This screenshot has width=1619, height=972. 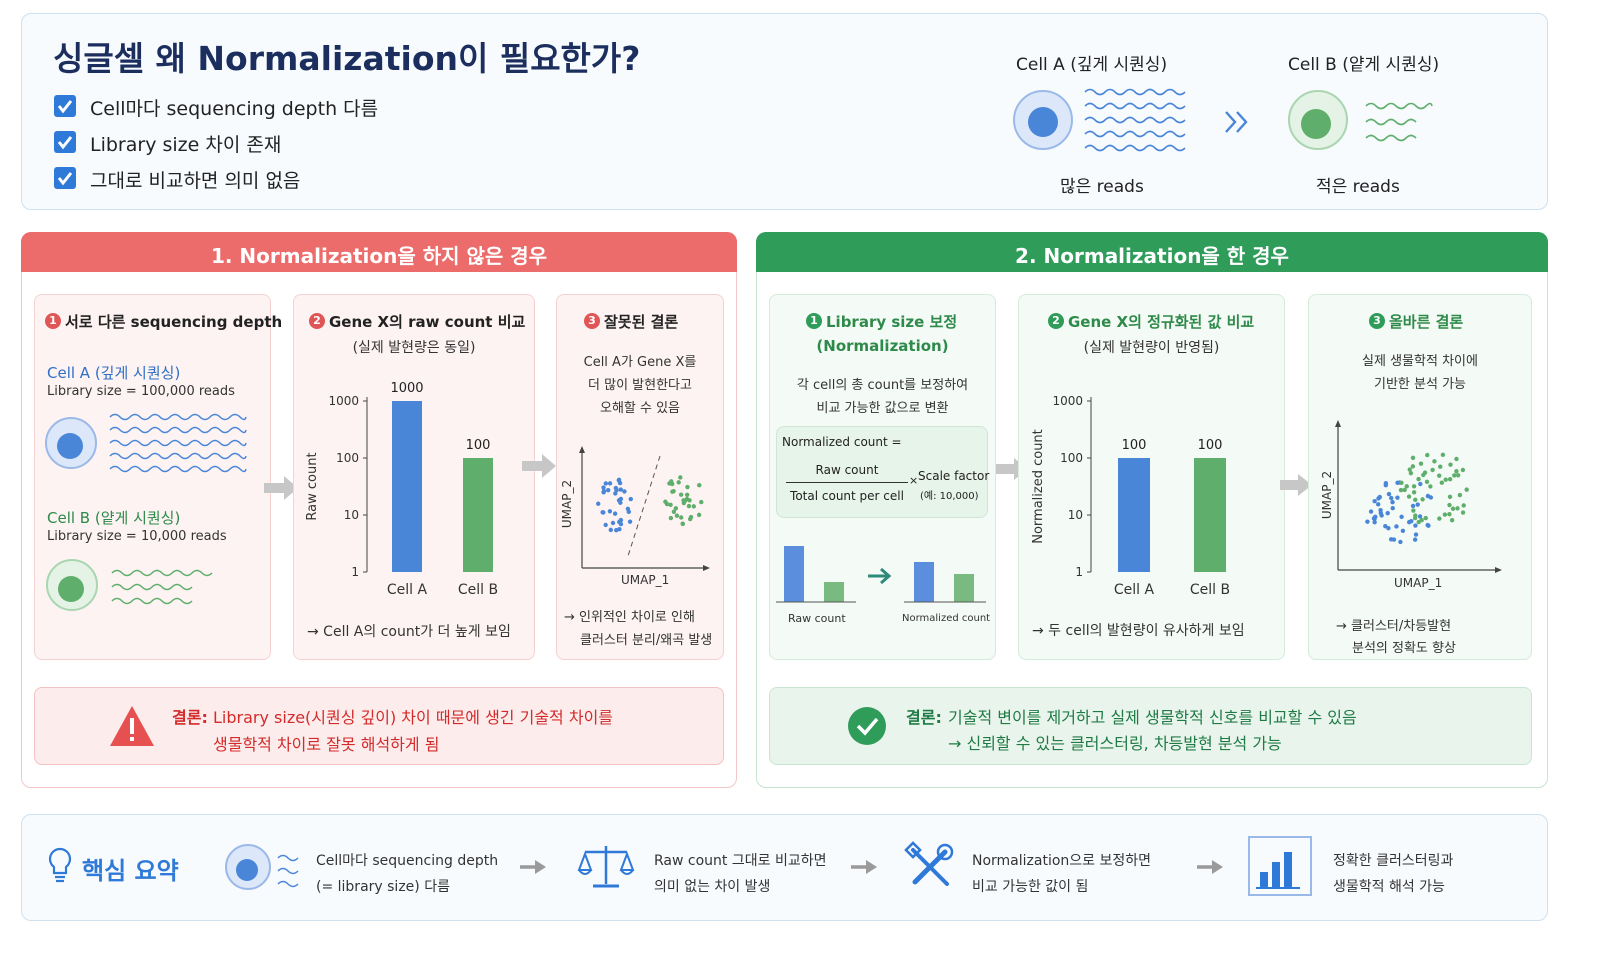 I want to click on formula-denominator: Total count per cell, so click(x=847, y=496).